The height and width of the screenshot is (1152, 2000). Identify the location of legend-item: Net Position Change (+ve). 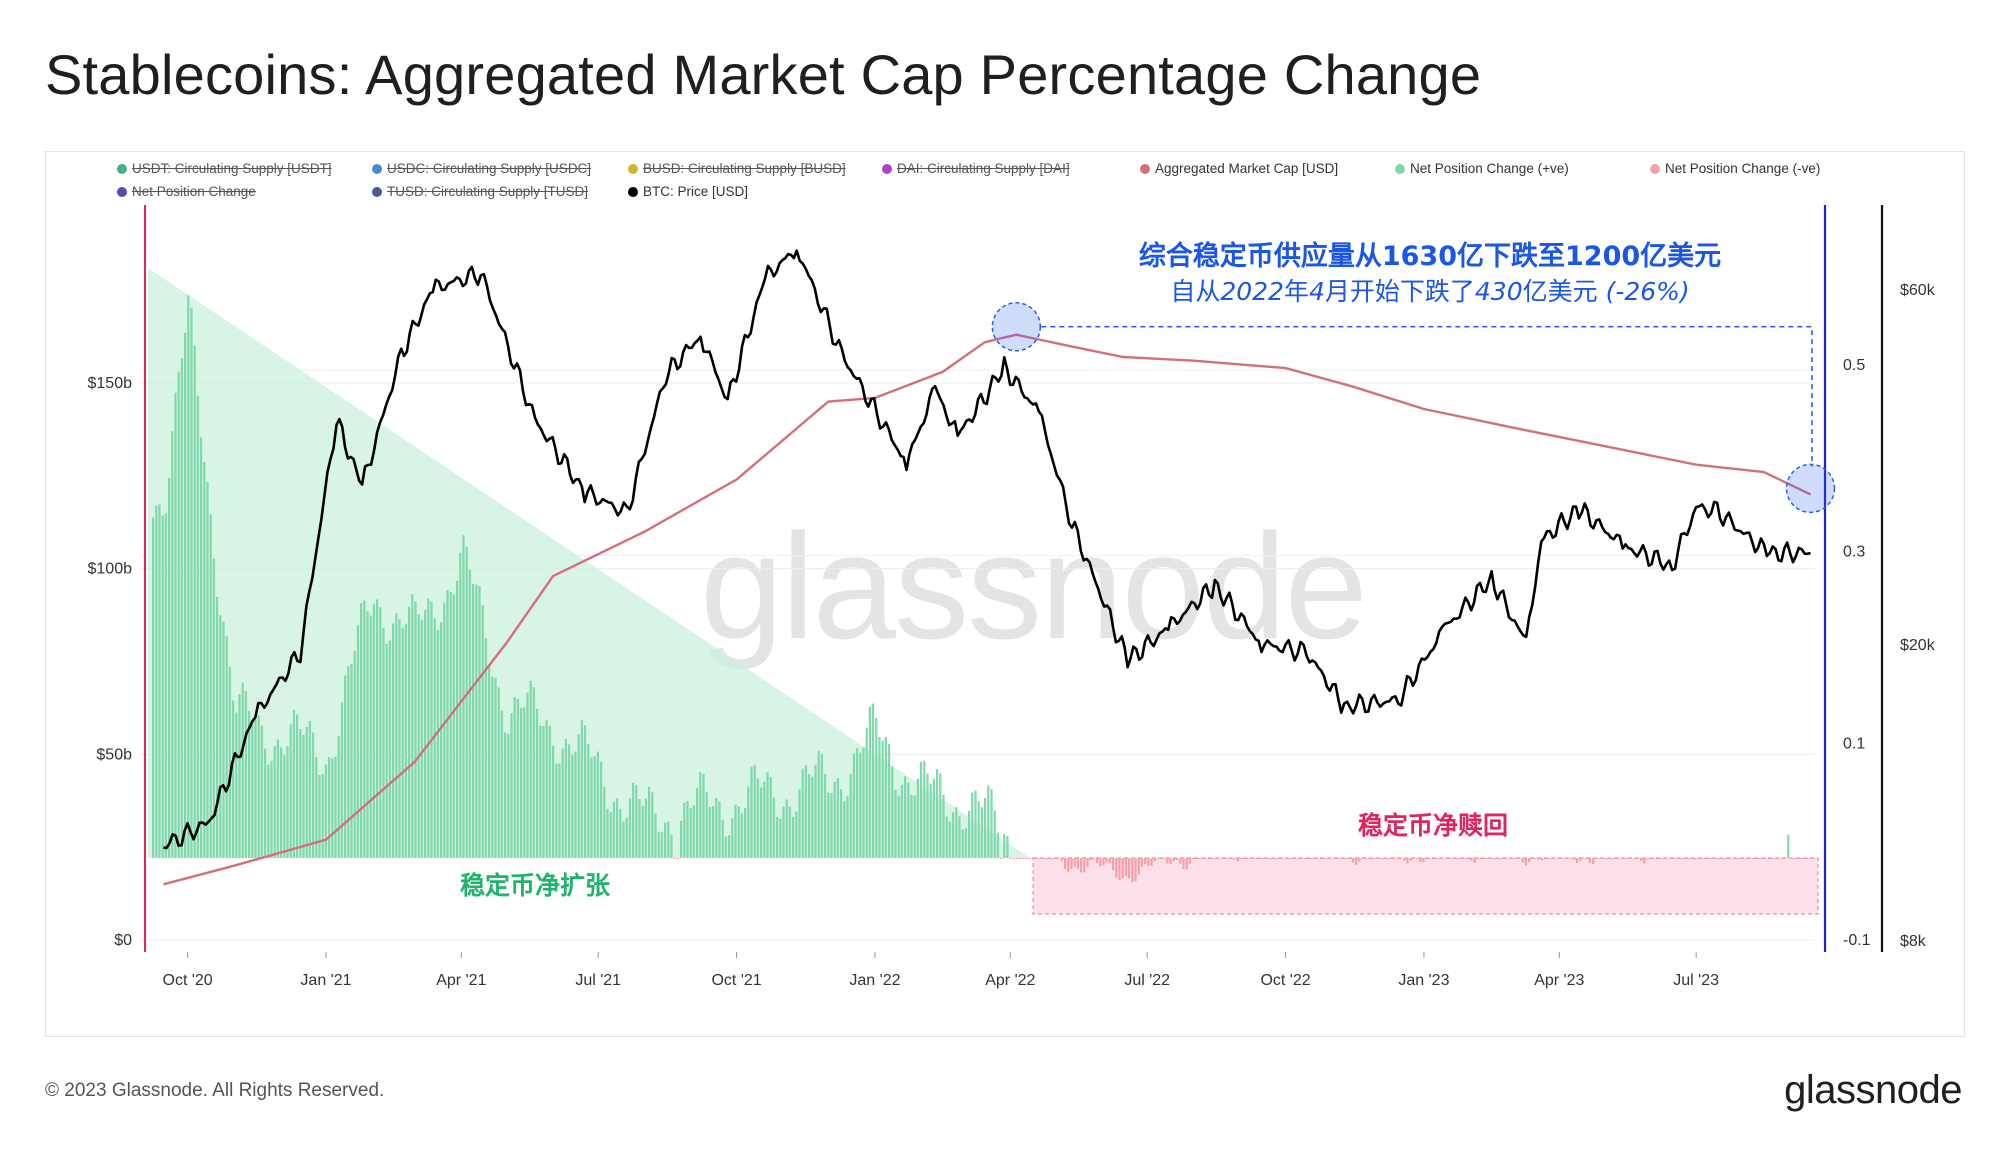
(1482, 168).